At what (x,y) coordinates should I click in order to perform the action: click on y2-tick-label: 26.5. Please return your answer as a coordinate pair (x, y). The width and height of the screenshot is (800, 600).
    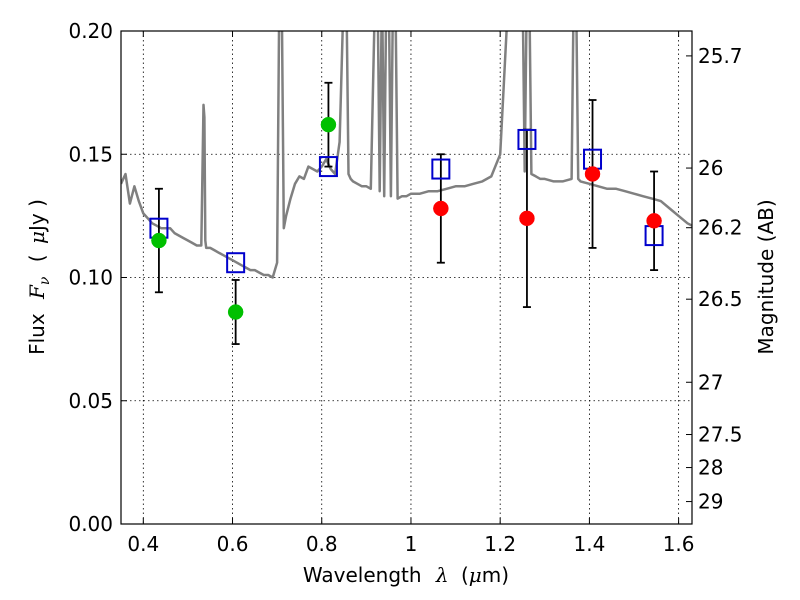
    Looking at the image, I should click on (720, 299).